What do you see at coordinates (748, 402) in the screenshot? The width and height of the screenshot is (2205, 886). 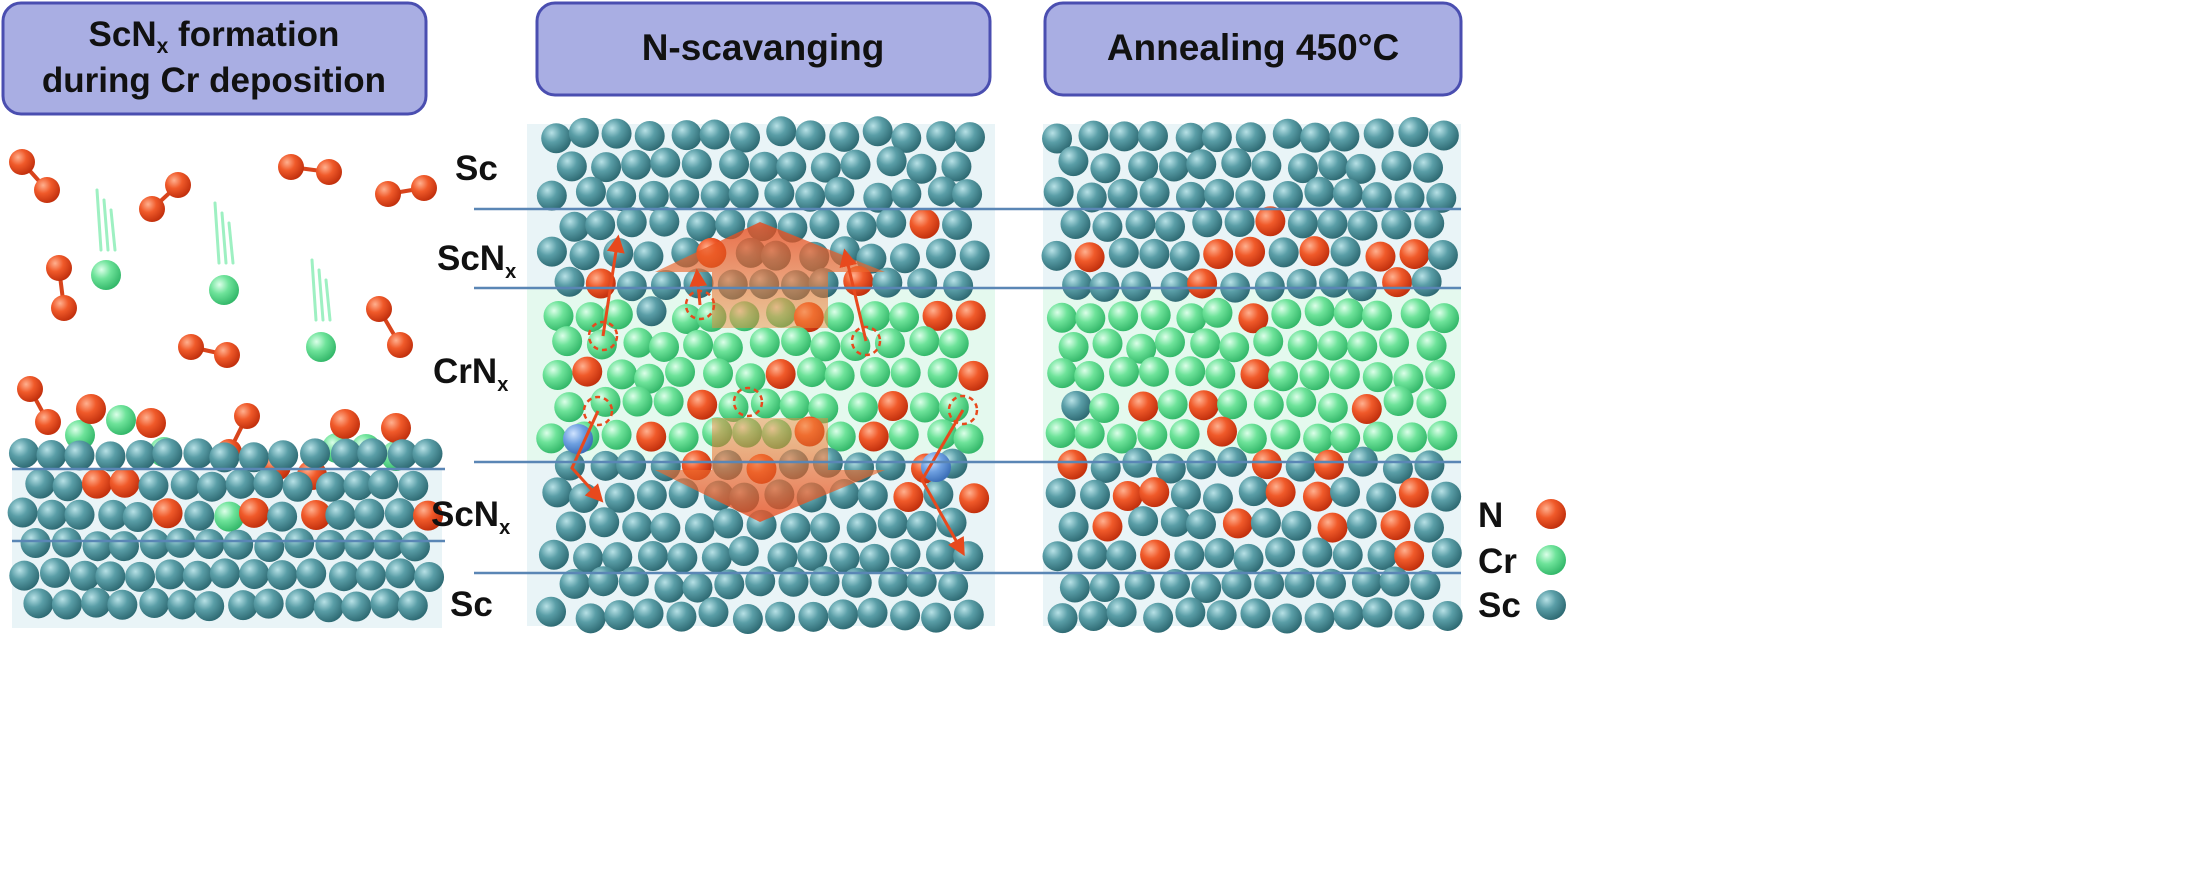 I see `vacancy-circle` at bounding box center [748, 402].